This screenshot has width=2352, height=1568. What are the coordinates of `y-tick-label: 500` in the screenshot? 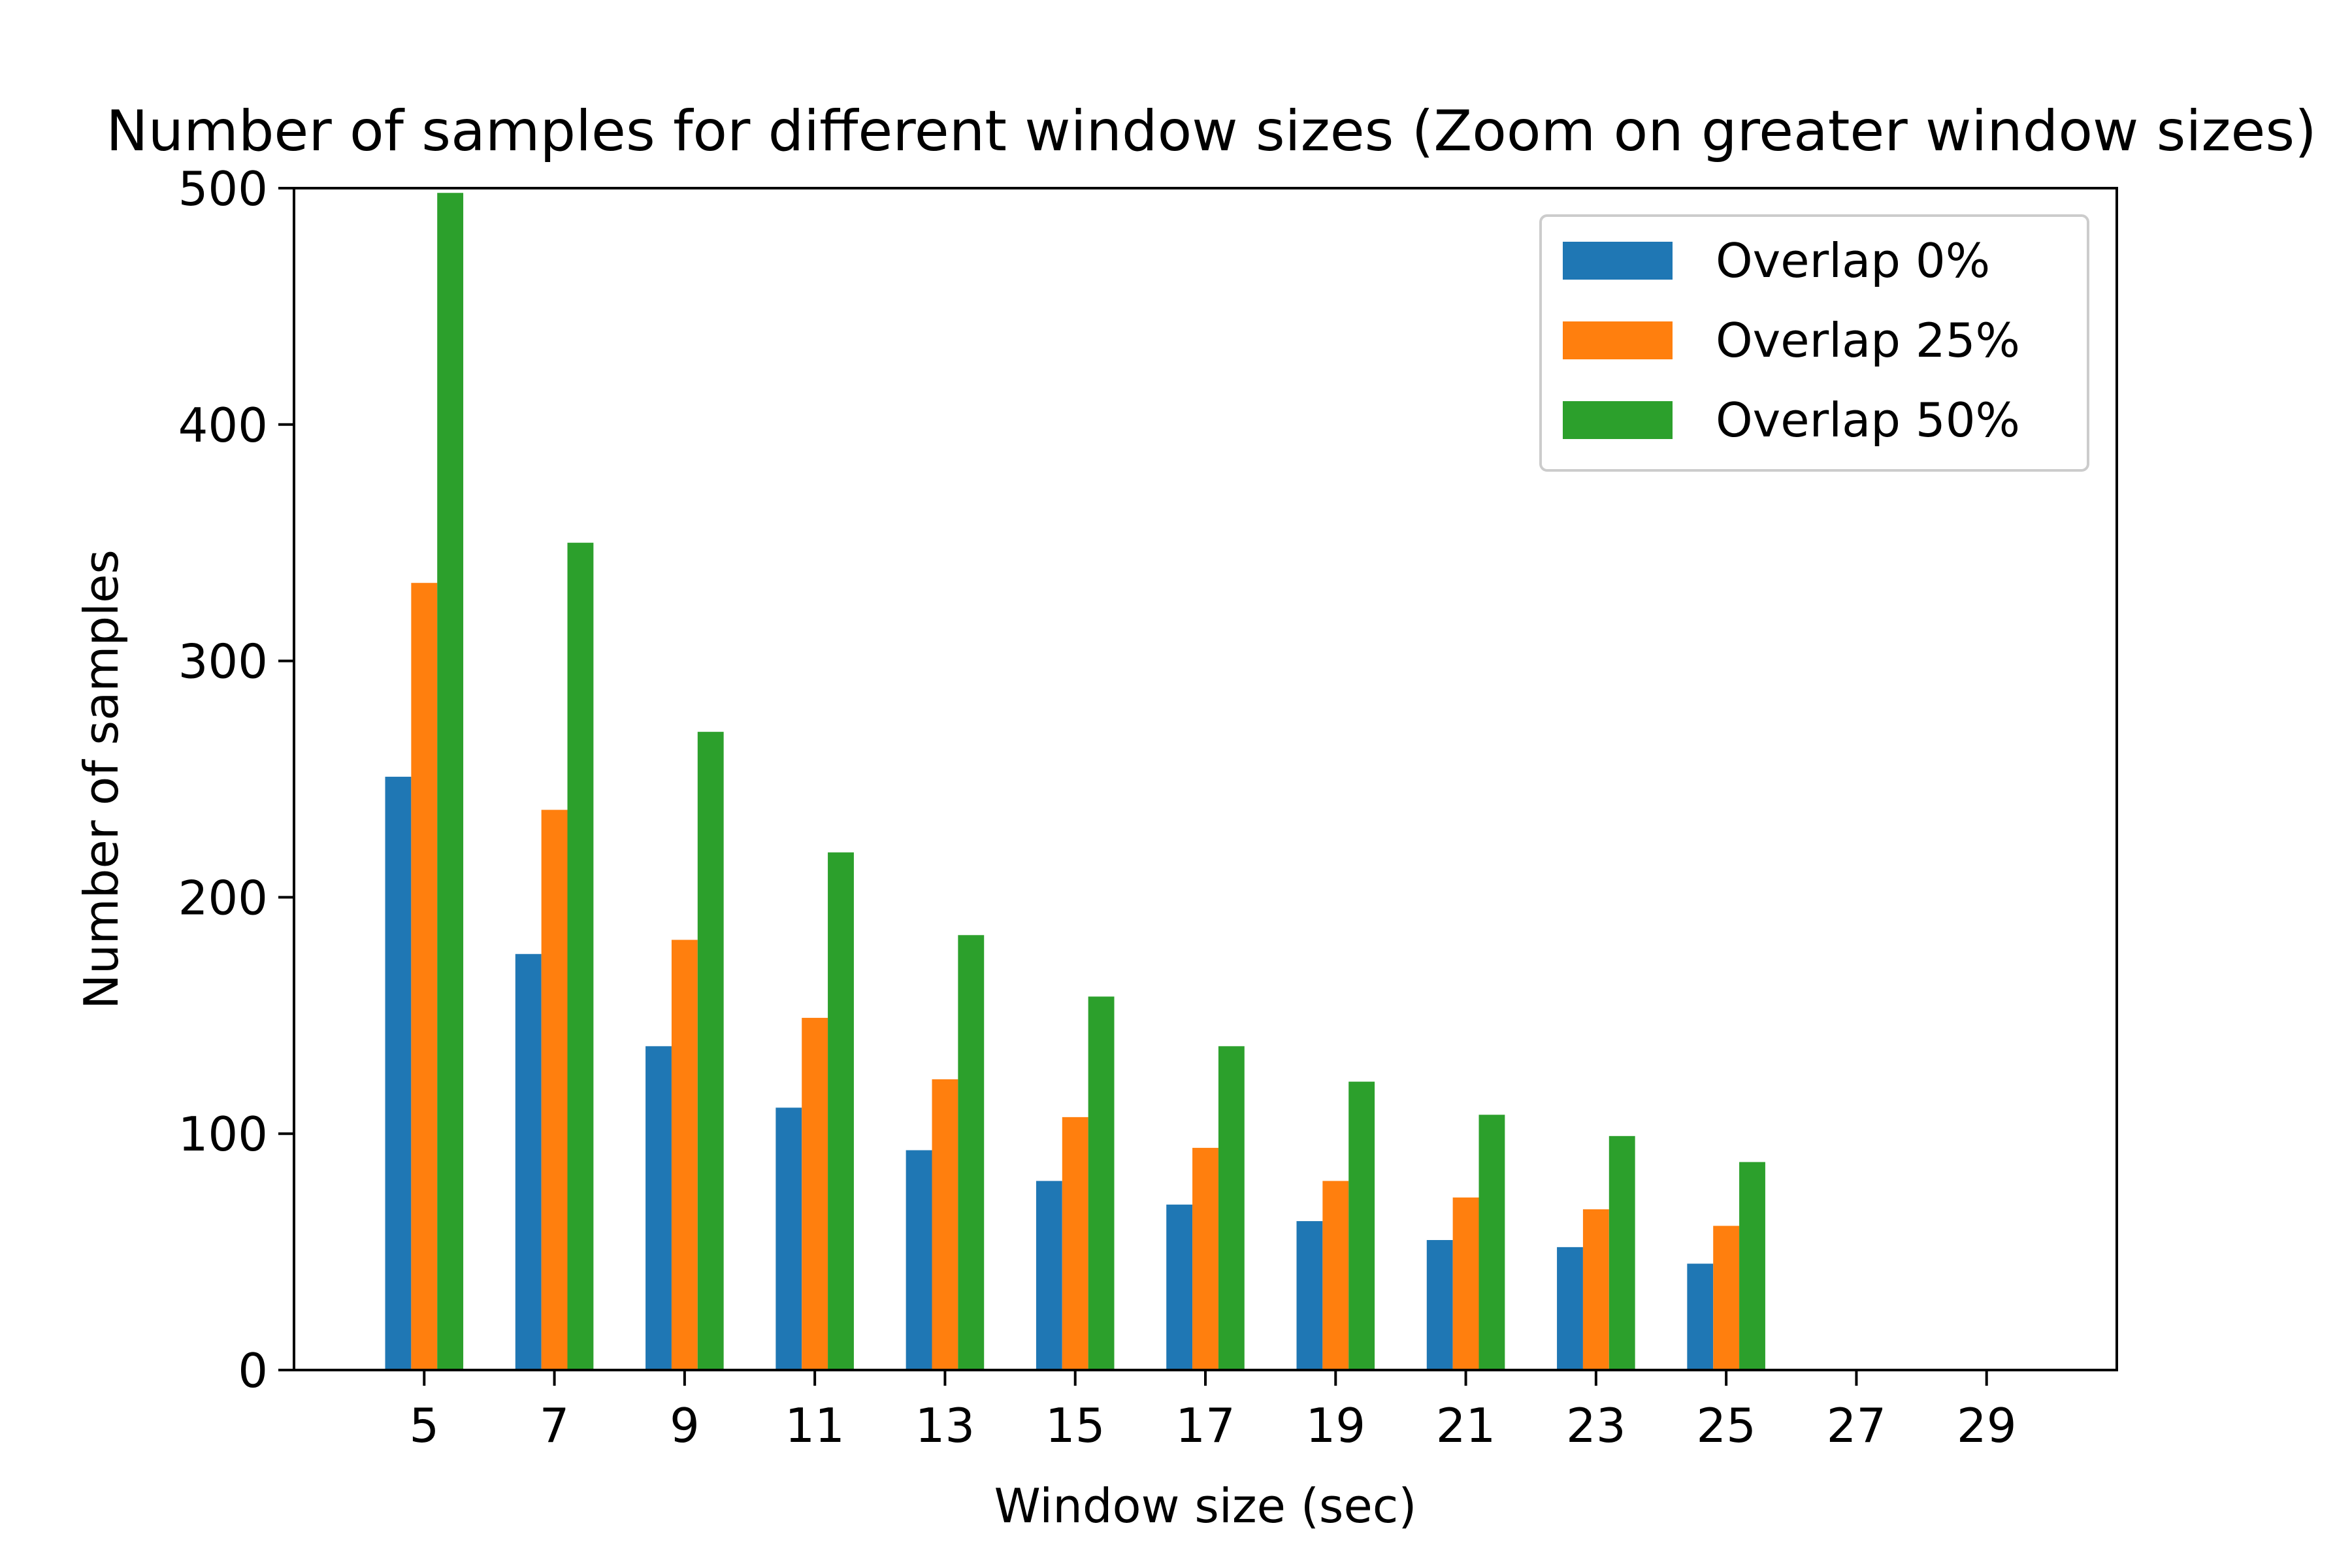 It's located at (223, 188).